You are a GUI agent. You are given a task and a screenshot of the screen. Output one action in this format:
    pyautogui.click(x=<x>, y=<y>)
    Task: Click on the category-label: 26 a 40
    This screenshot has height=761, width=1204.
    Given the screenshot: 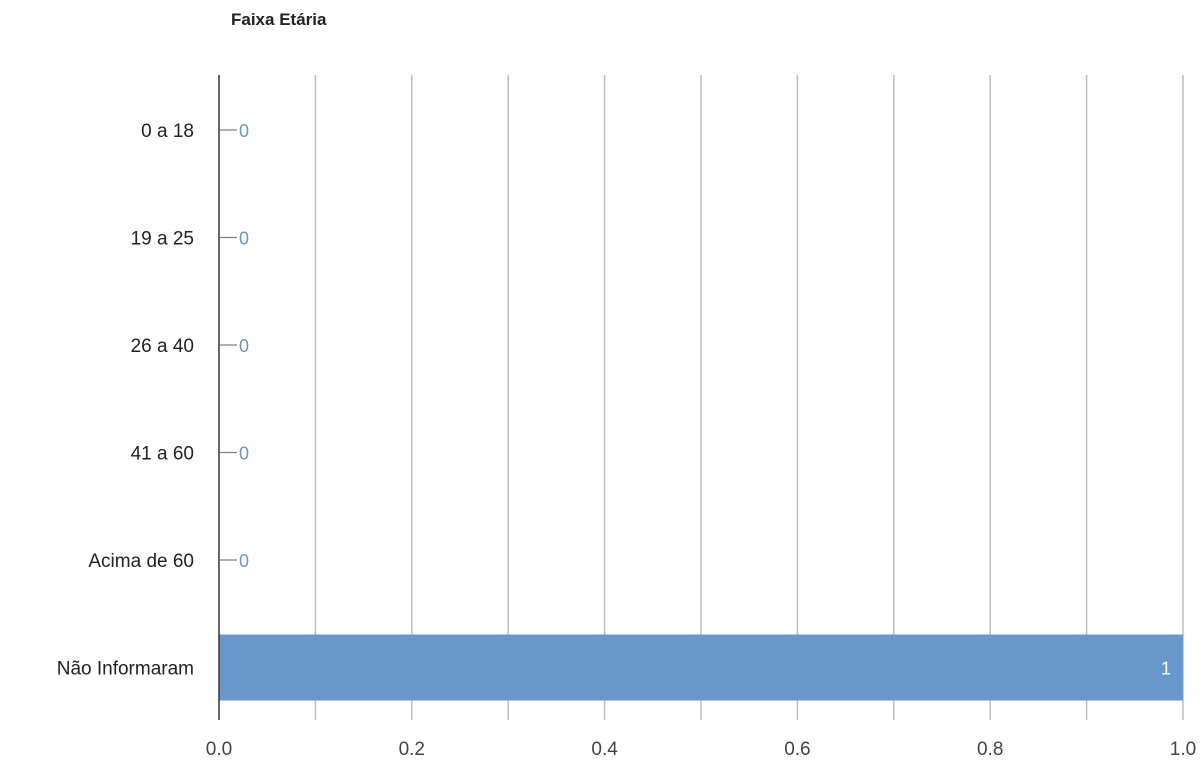 What is the action you would take?
    pyautogui.click(x=162, y=346)
    